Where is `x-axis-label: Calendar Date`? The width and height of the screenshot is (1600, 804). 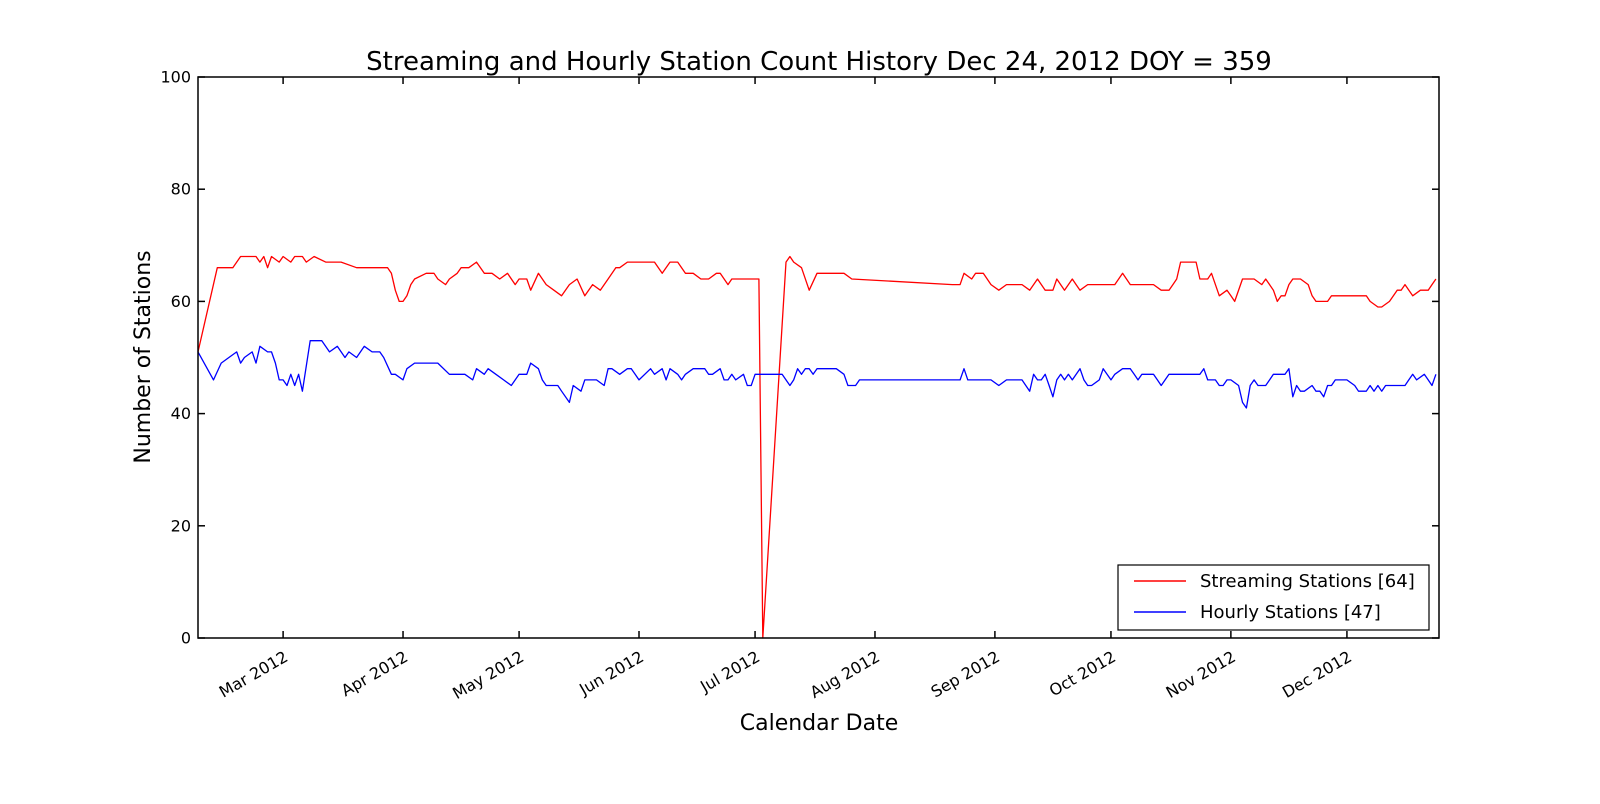 x-axis-label: Calendar Date is located at coordinates (819, 723).